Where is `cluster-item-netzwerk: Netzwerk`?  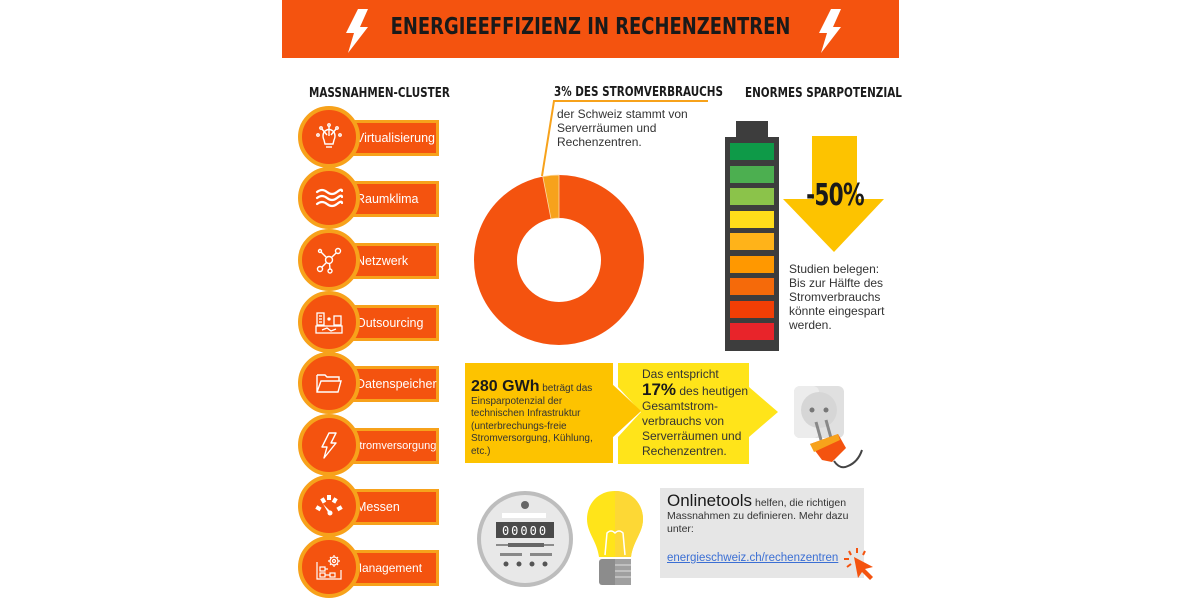
cluster-item-netzwerk: Netzwerk is located at coordinates (370, 261).